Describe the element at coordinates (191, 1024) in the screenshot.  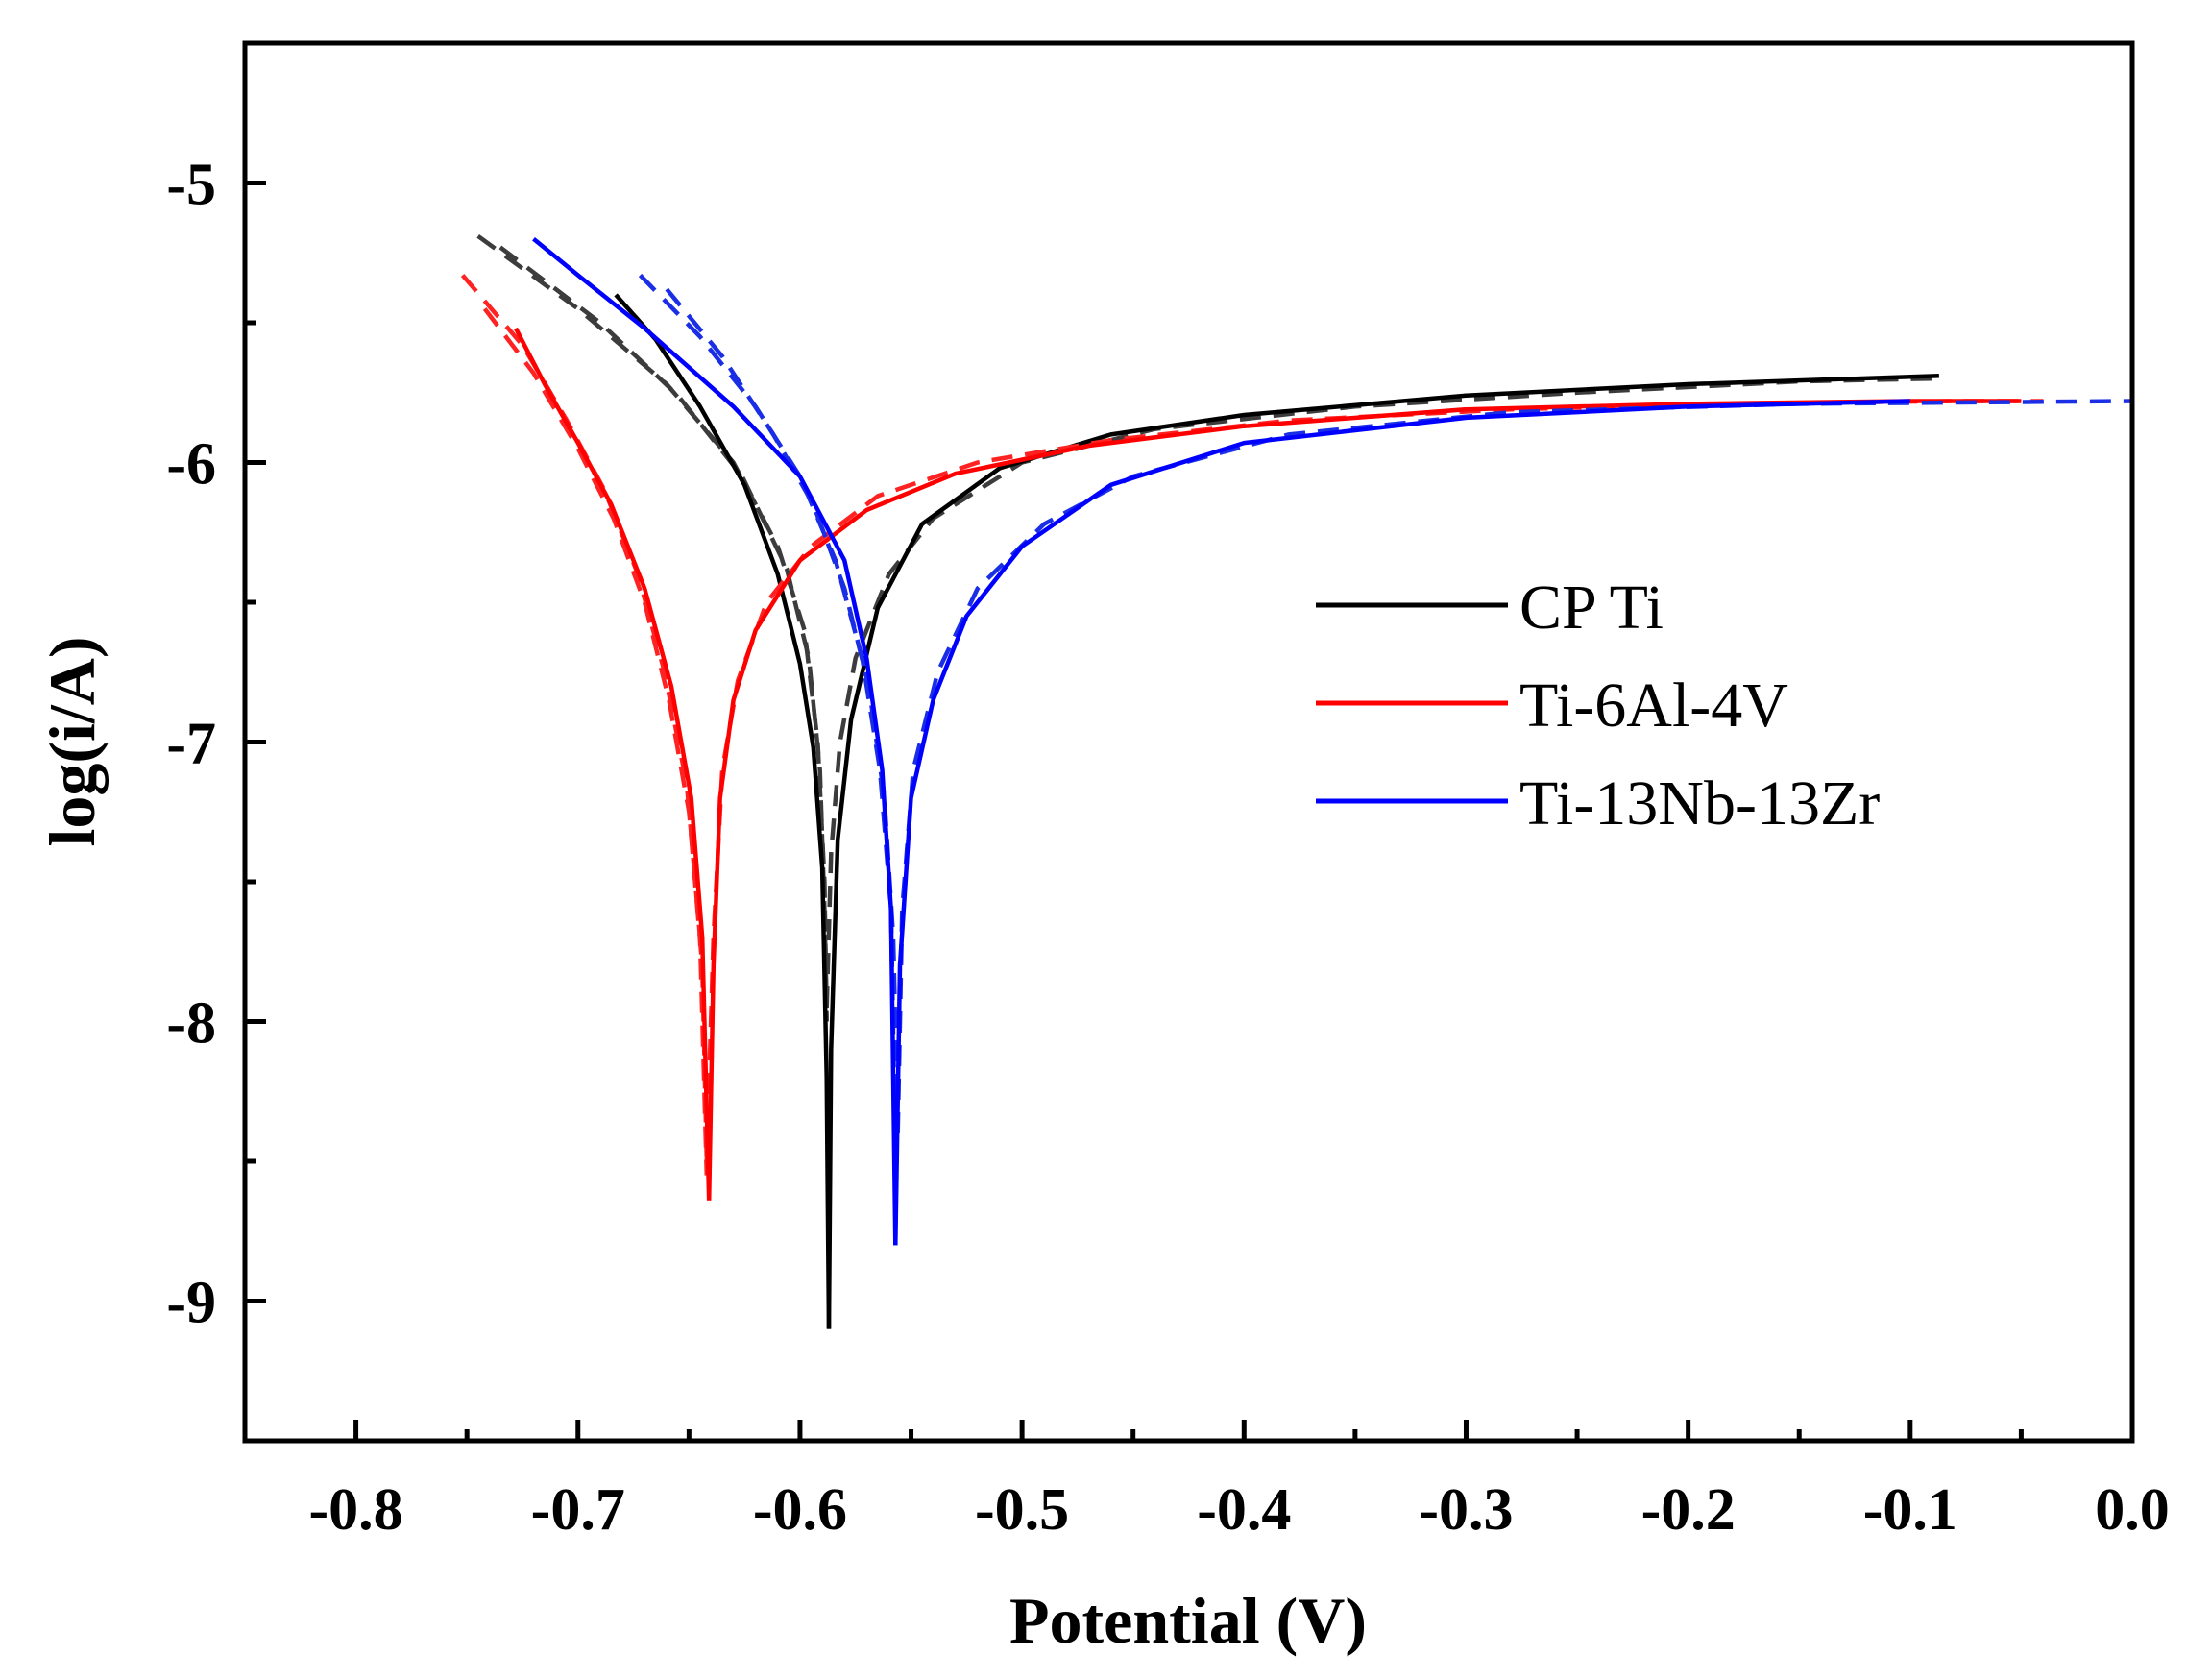
I see `y-tick-label: -8` at that location.